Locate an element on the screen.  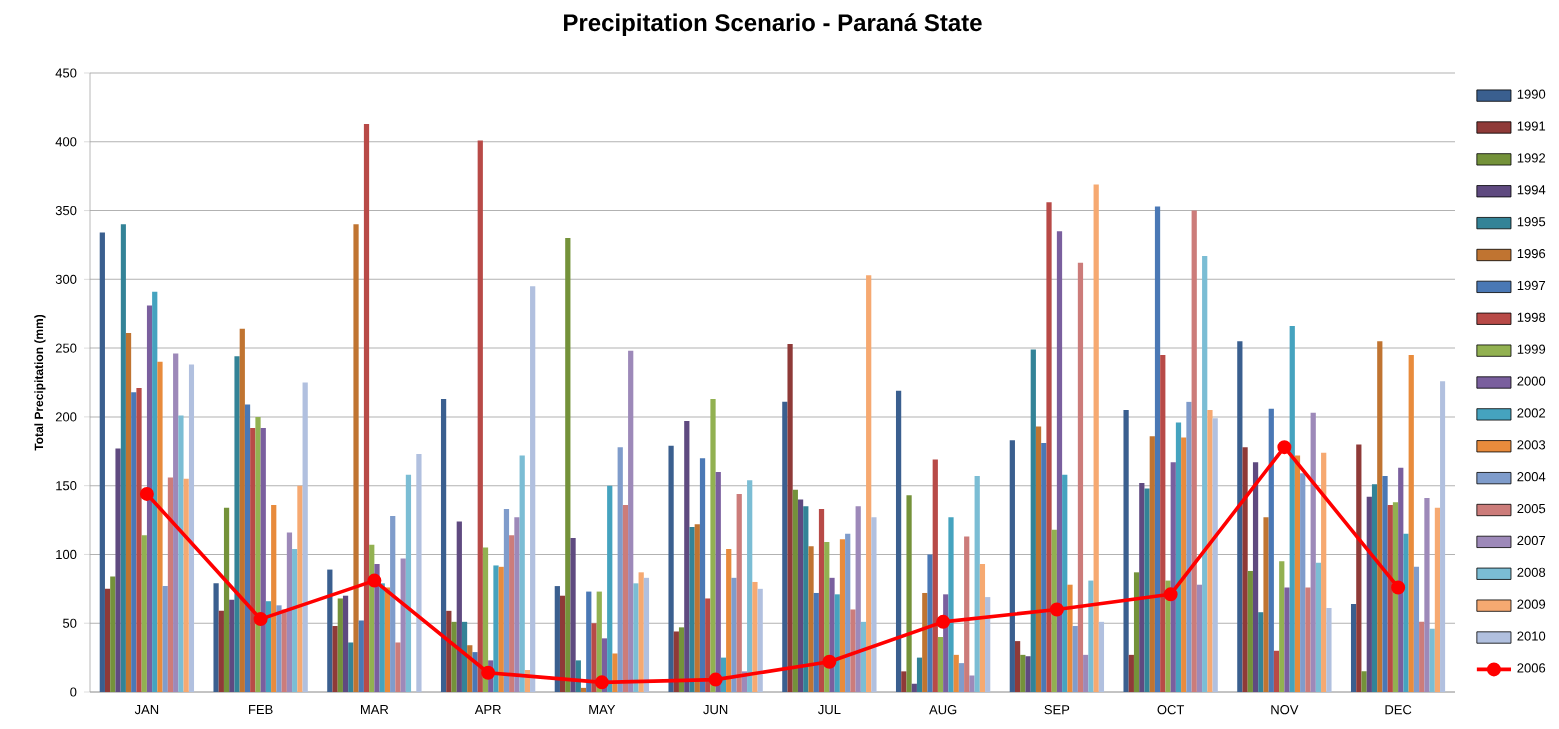
legend-label: 2005 is located at coordinates (1531, 508).